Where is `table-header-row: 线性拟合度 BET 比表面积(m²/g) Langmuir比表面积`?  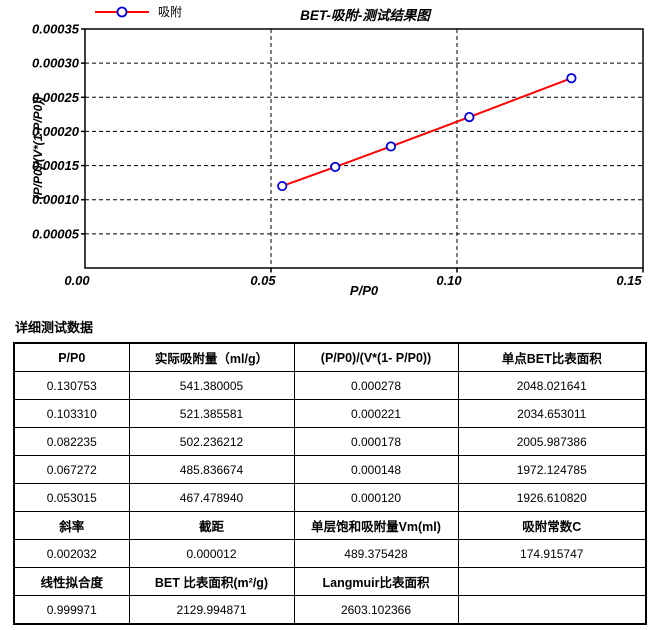
table-header-row: 线性拟合度 BET 比表面积(m²/g) Langmuir比表面积 is located at coordinates (330, 581).